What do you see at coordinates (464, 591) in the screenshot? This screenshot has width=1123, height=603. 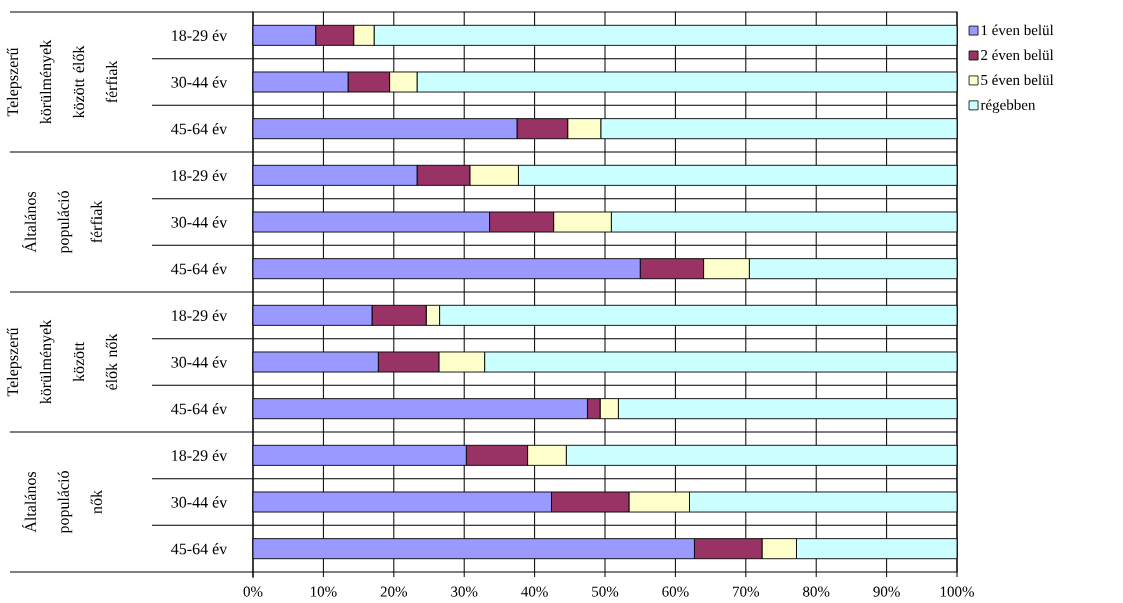 I see `x-tick-label: 30%` at bounding box center [464, 591].